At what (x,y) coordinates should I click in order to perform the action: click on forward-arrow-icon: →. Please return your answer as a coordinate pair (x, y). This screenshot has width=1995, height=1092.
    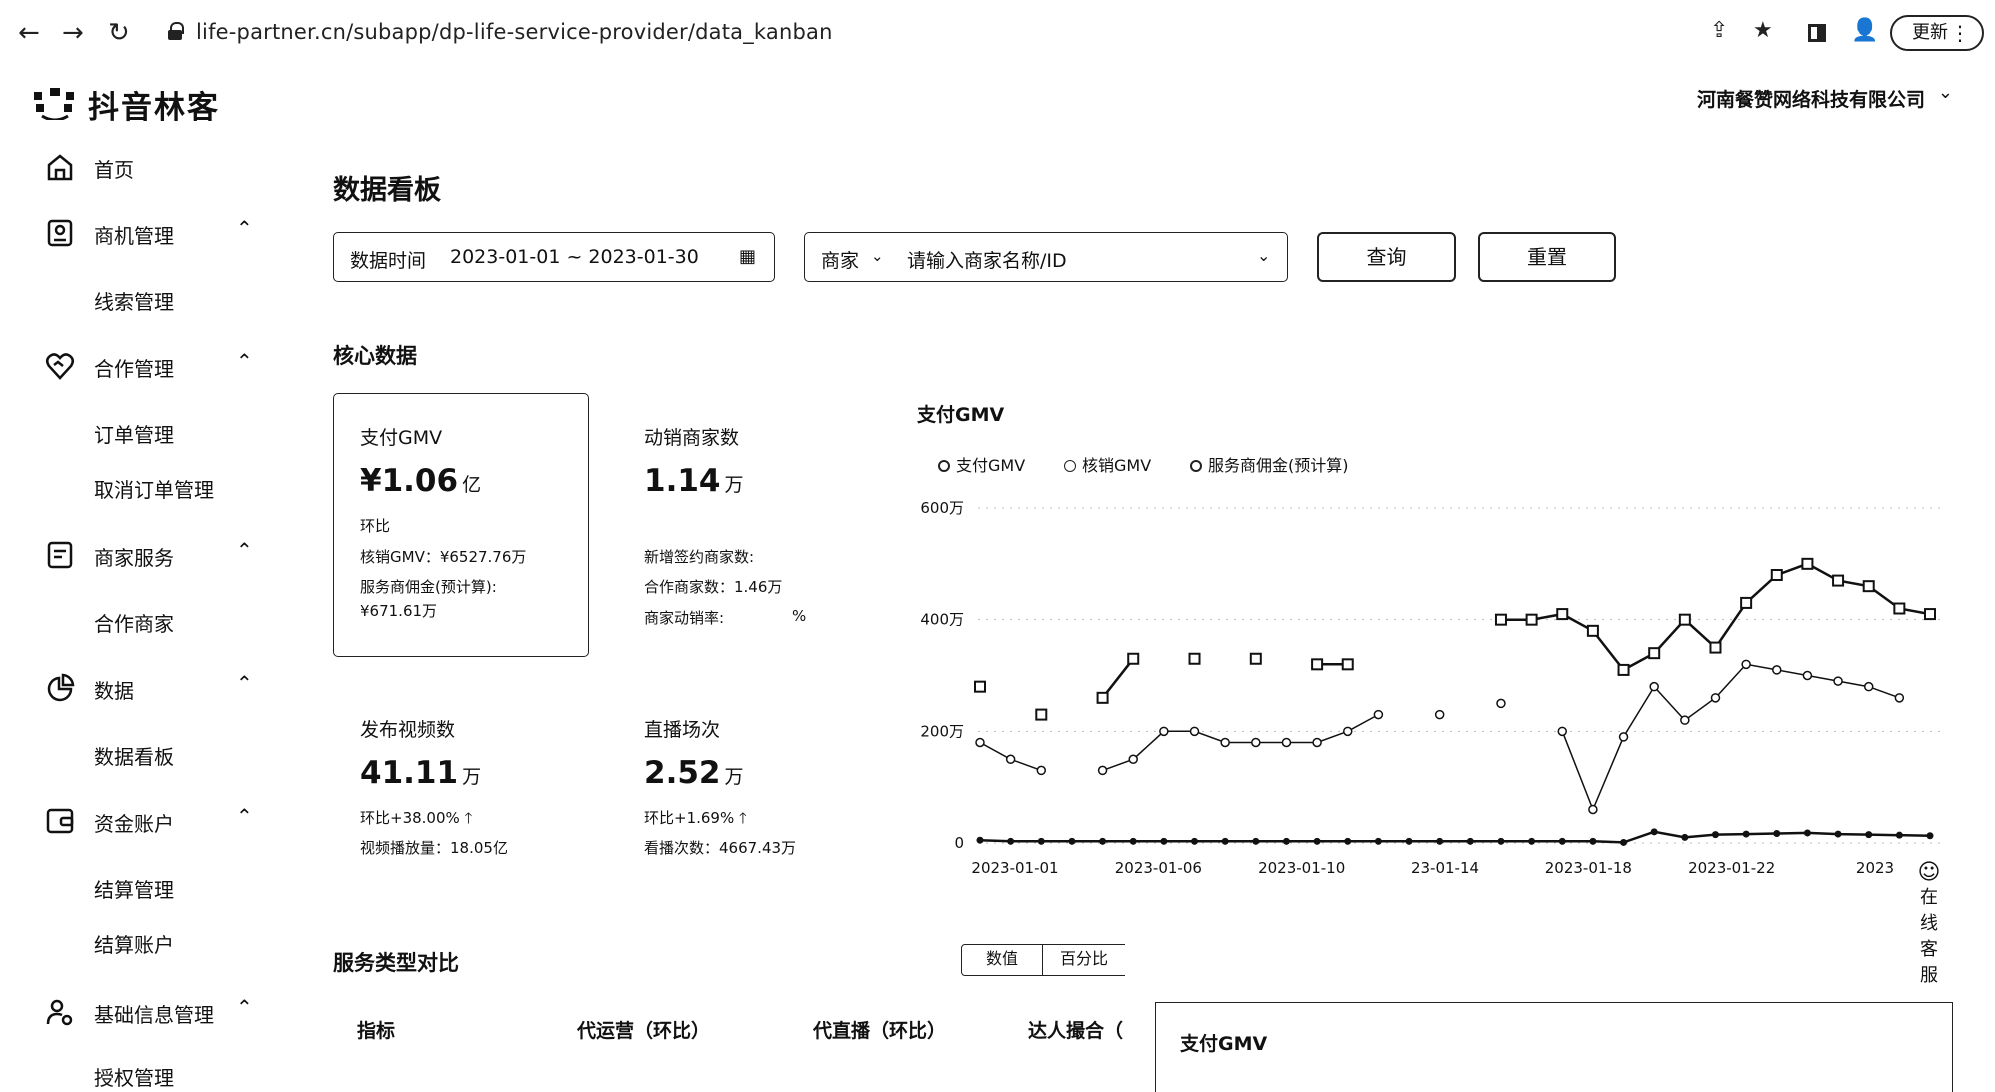
    Looking at the image, I should click on (73, 33).